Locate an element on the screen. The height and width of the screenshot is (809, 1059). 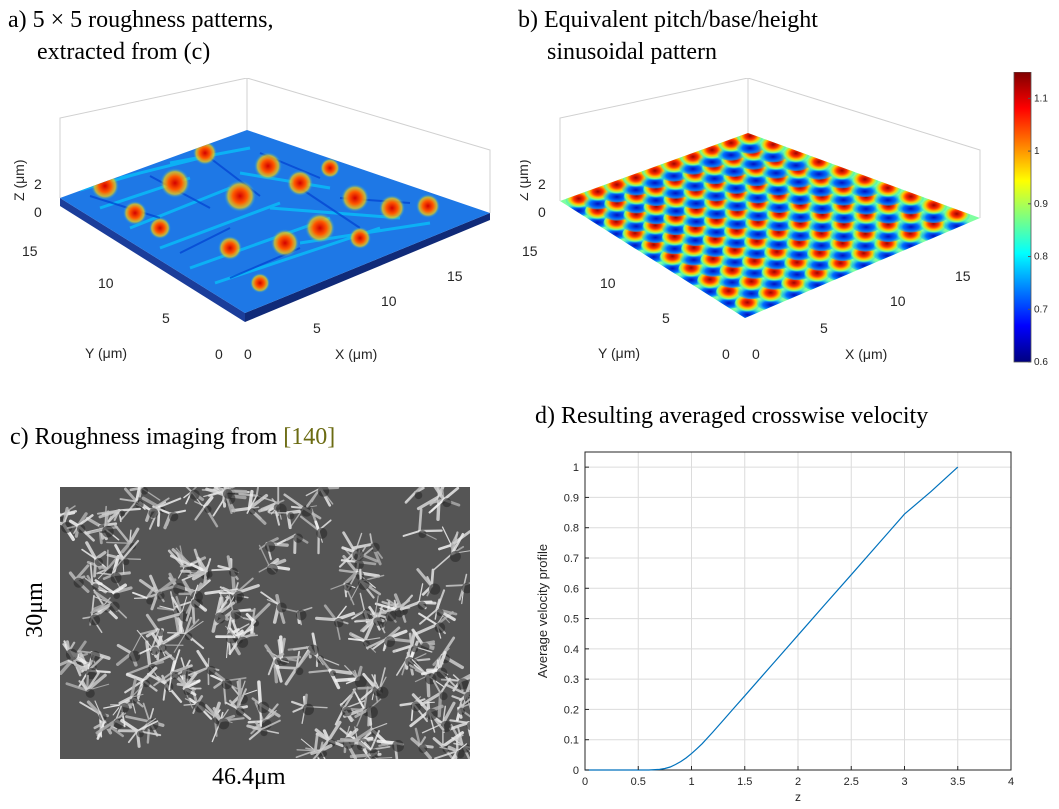
y-tick-label: 0.2 is located at coordinates (571, 710).